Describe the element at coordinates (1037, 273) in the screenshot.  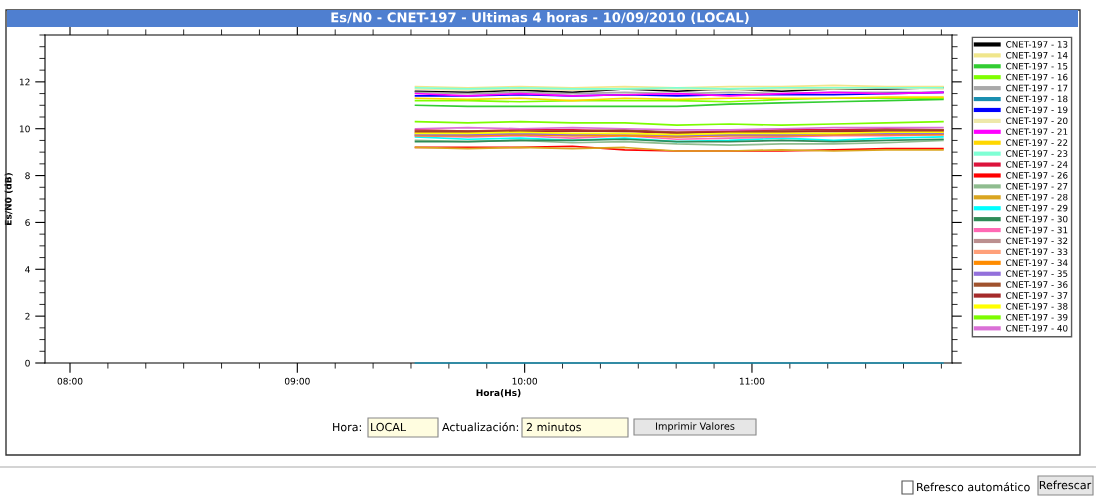
I see `legend-label: CNET-197 - 35` at that location.